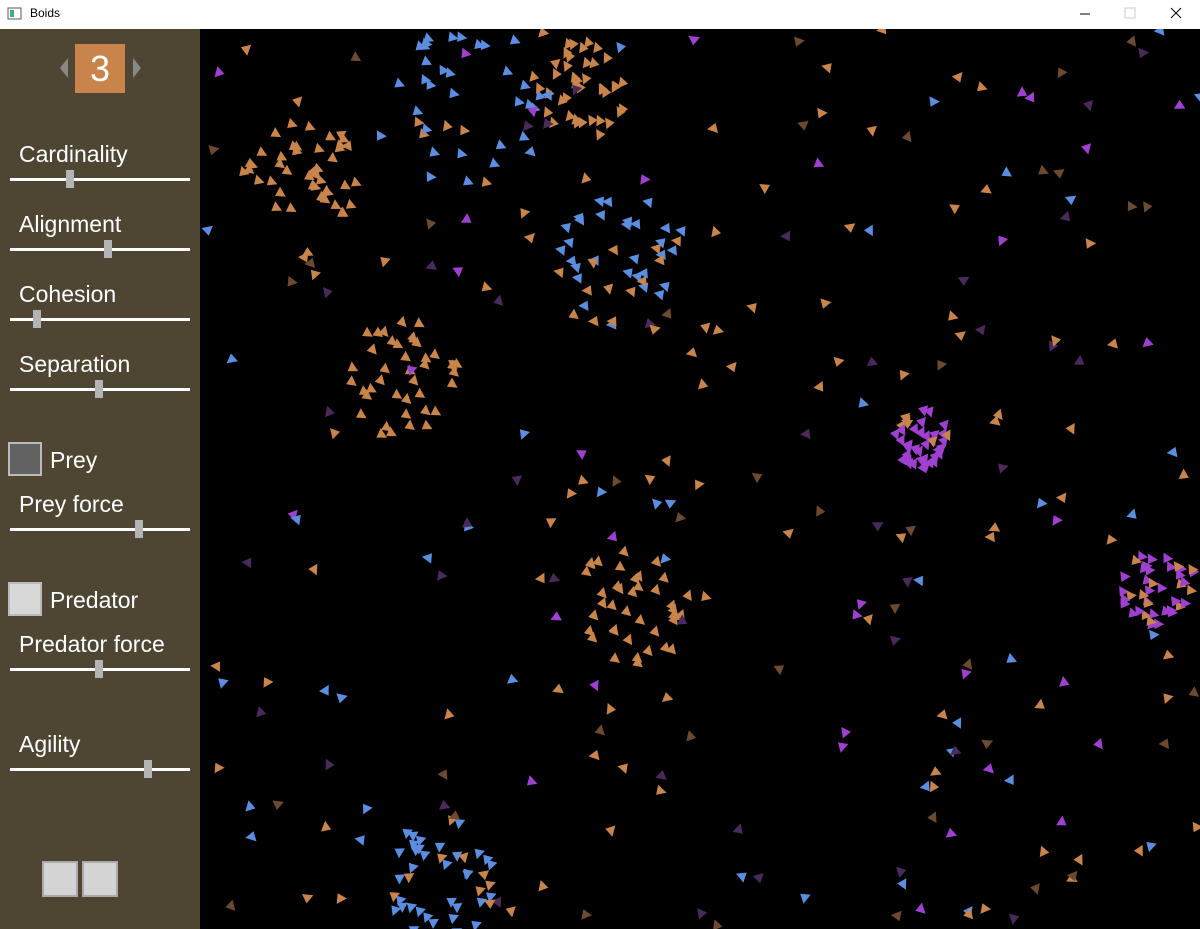 This screenshot has height=929, width=1200. Describe the element at coordinates (74, 460) in the screenshot. I see `checkbox-label: Prey` at that location.